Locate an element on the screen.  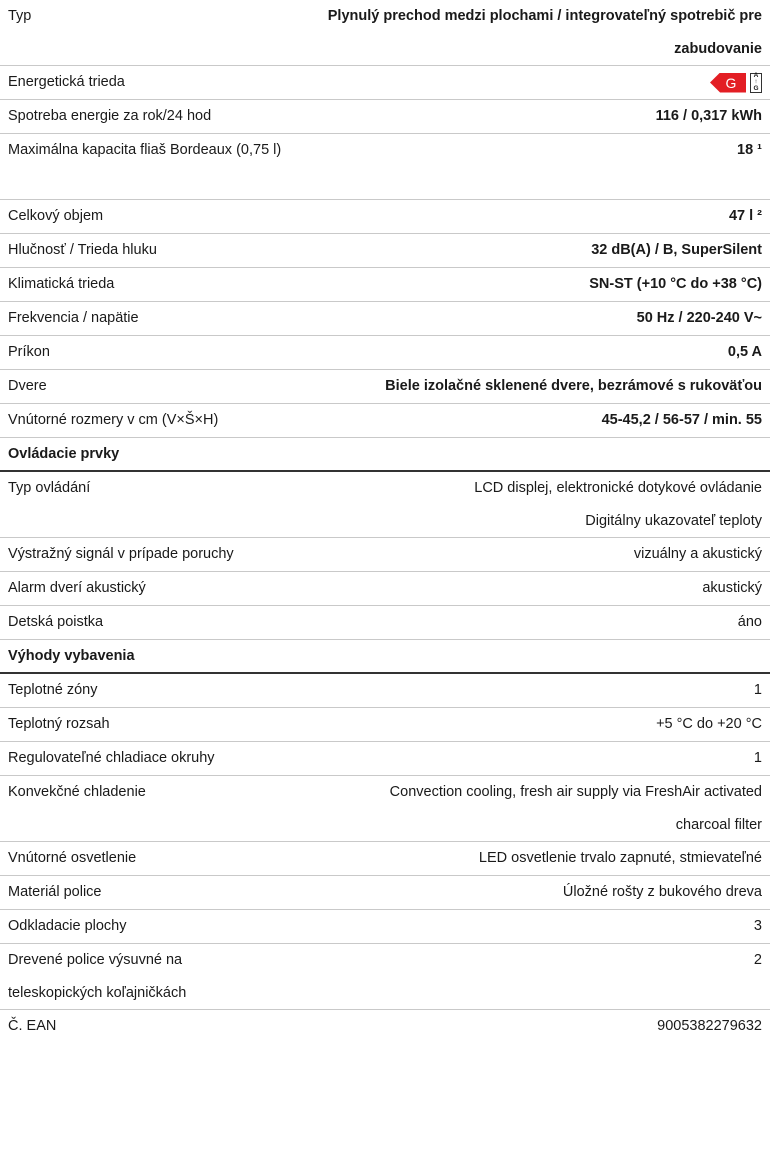
spec-label: Vnútorné osvetlenie is located at coordinates (72, 858).